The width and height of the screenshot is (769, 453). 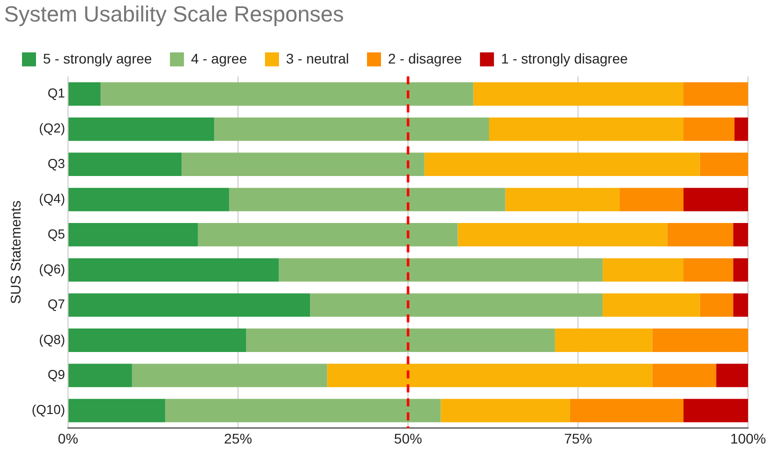 What do you see at coordinates (52, 198) in the screenshot?
I see `y-tick-label: (Q4)` at bounding box center [52, 198].